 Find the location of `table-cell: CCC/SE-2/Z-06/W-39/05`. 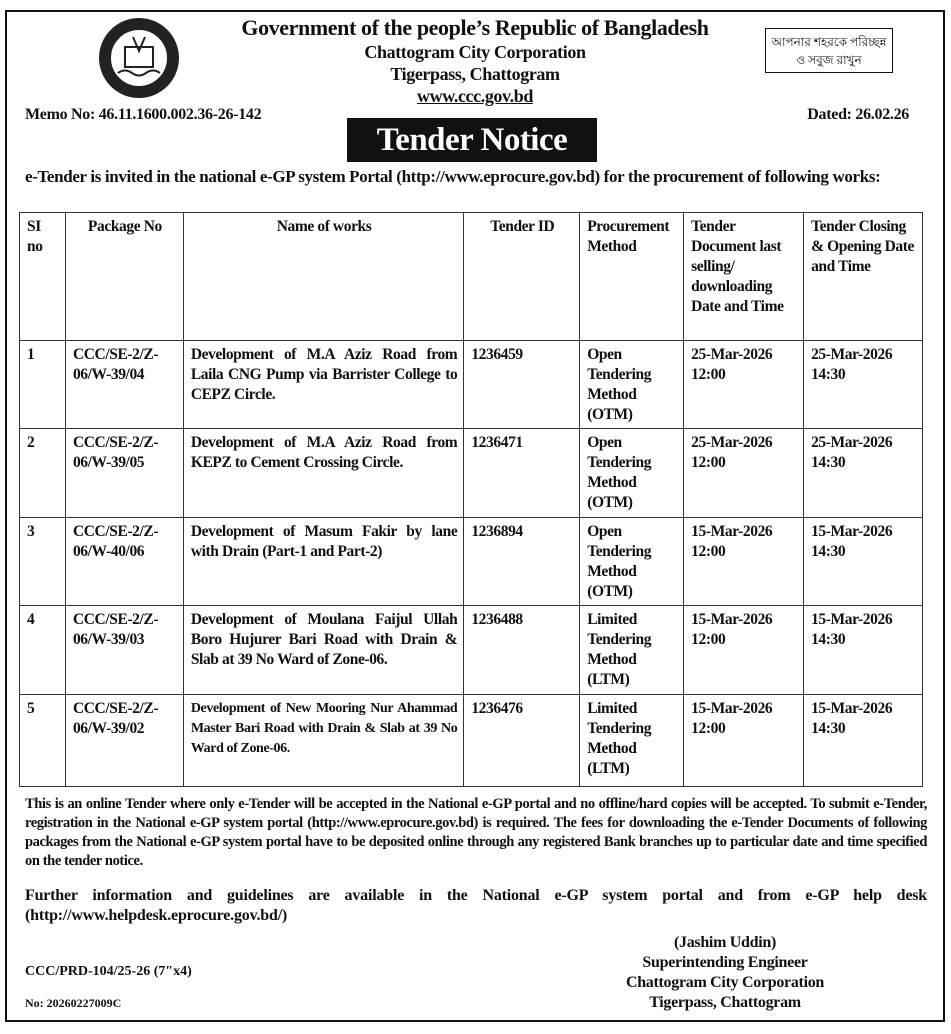

table-cell: CCC/SE-2/Z-06/W-39/05 is located at coordinates (124, 473).